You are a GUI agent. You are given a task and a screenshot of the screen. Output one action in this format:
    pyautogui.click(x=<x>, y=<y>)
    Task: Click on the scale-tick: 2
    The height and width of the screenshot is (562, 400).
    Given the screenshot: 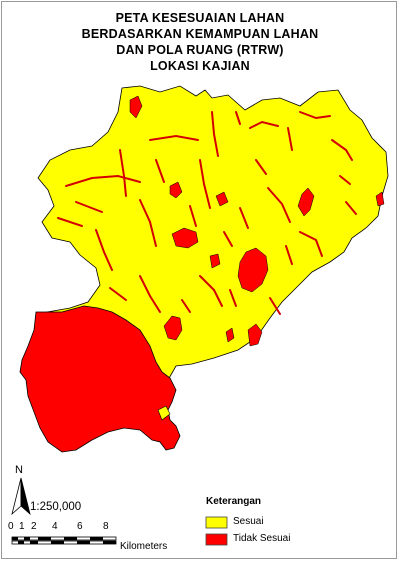 What is the action you would take?
    pyautogui.click(x=34, y=526)
    